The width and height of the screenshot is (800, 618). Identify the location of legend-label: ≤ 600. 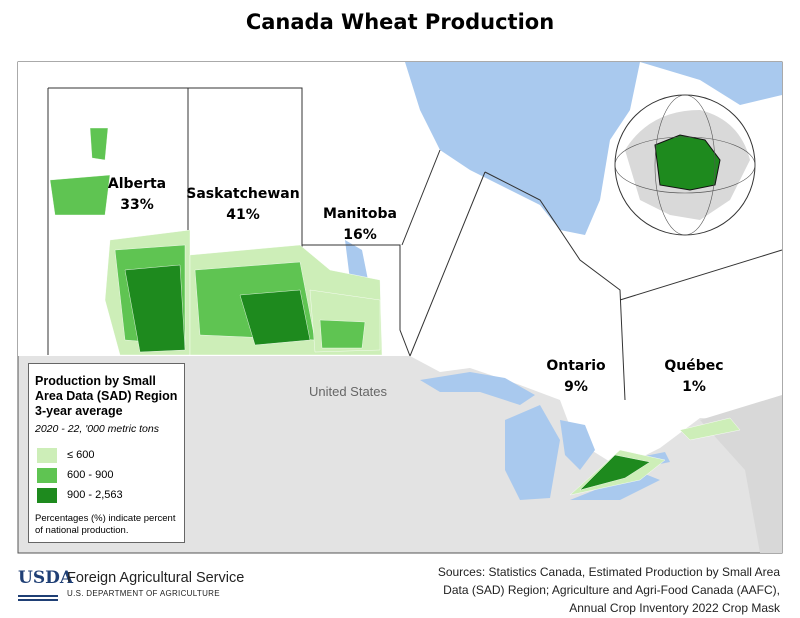
(81, 455).